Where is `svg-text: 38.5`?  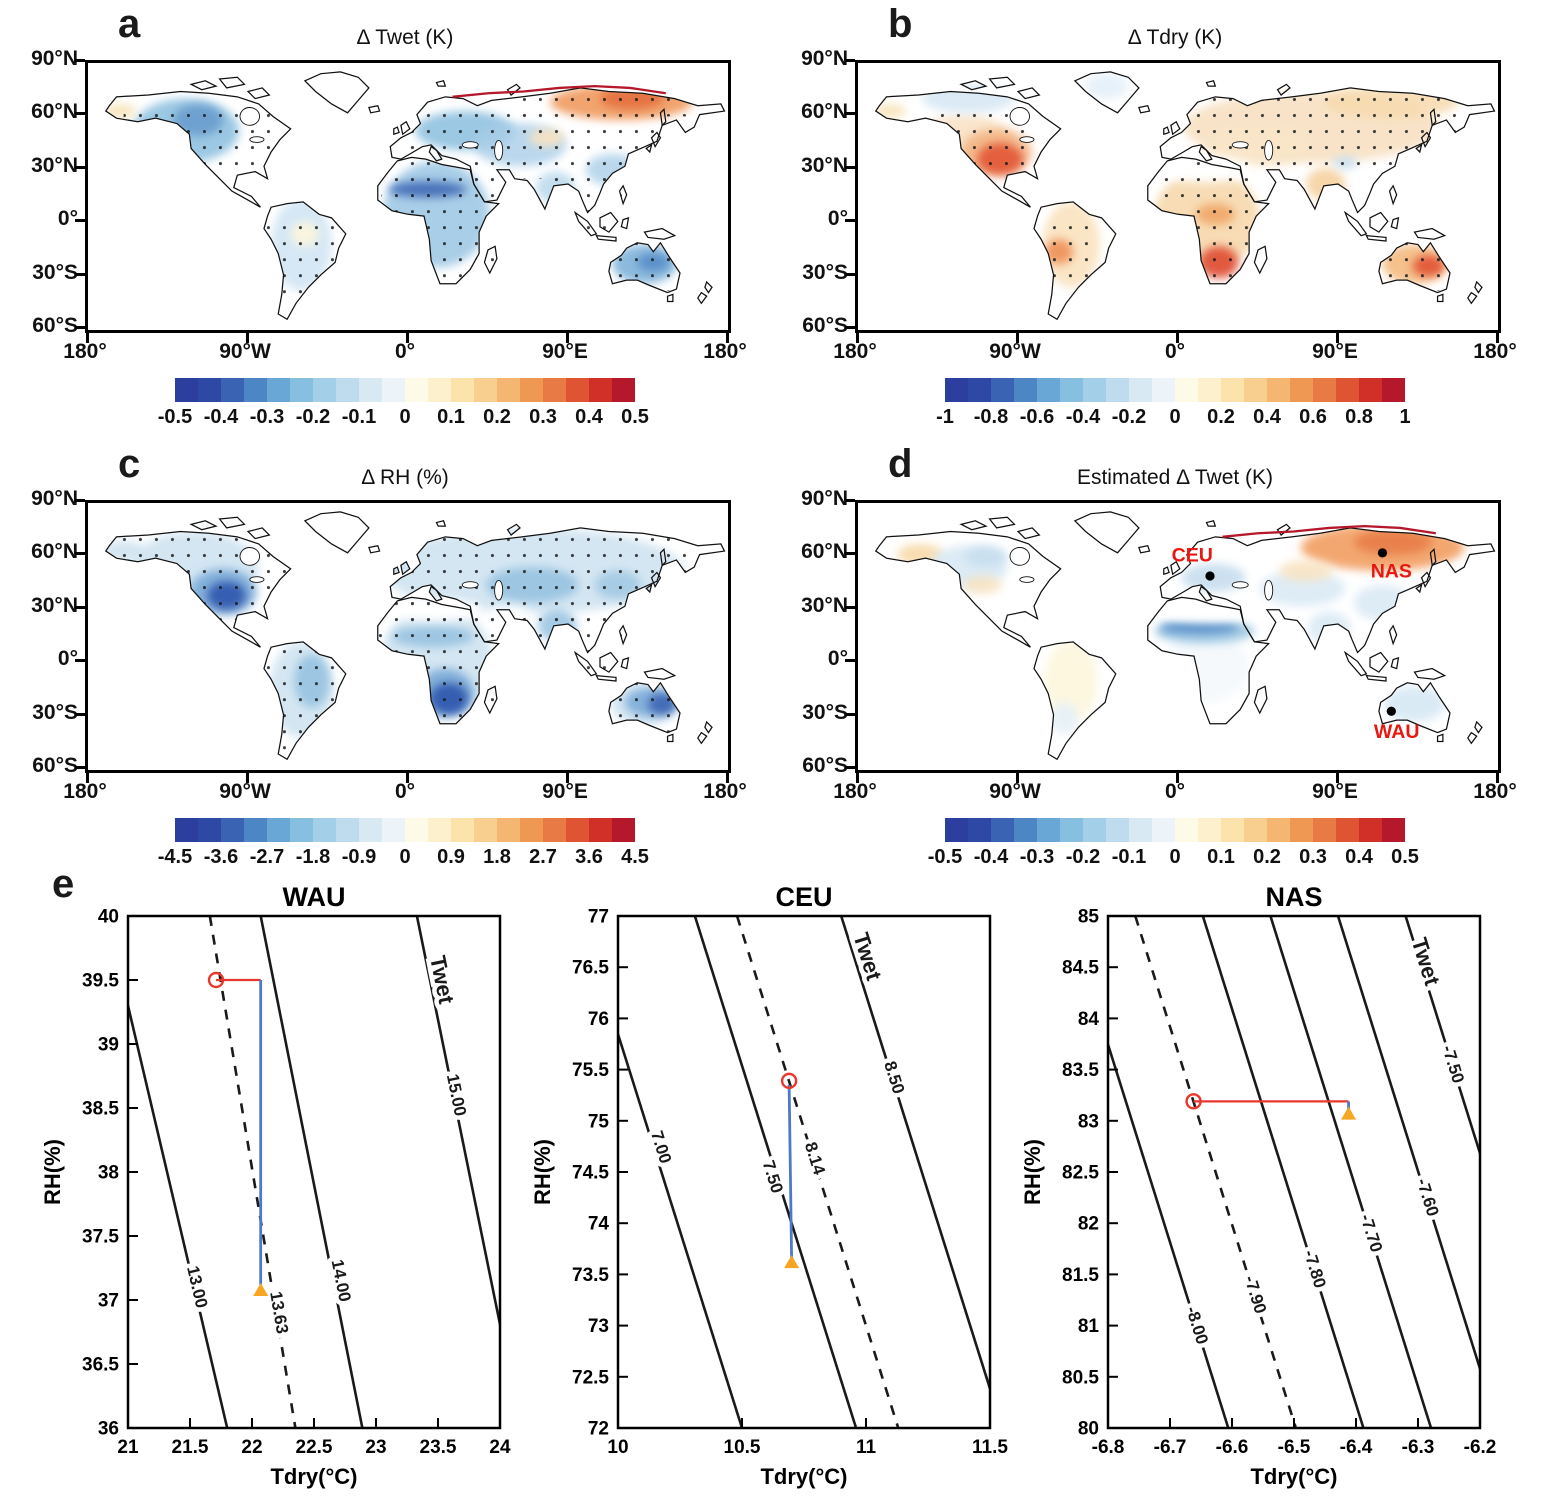
svg-text: 38.5 is located at coordinates (100, 1109).